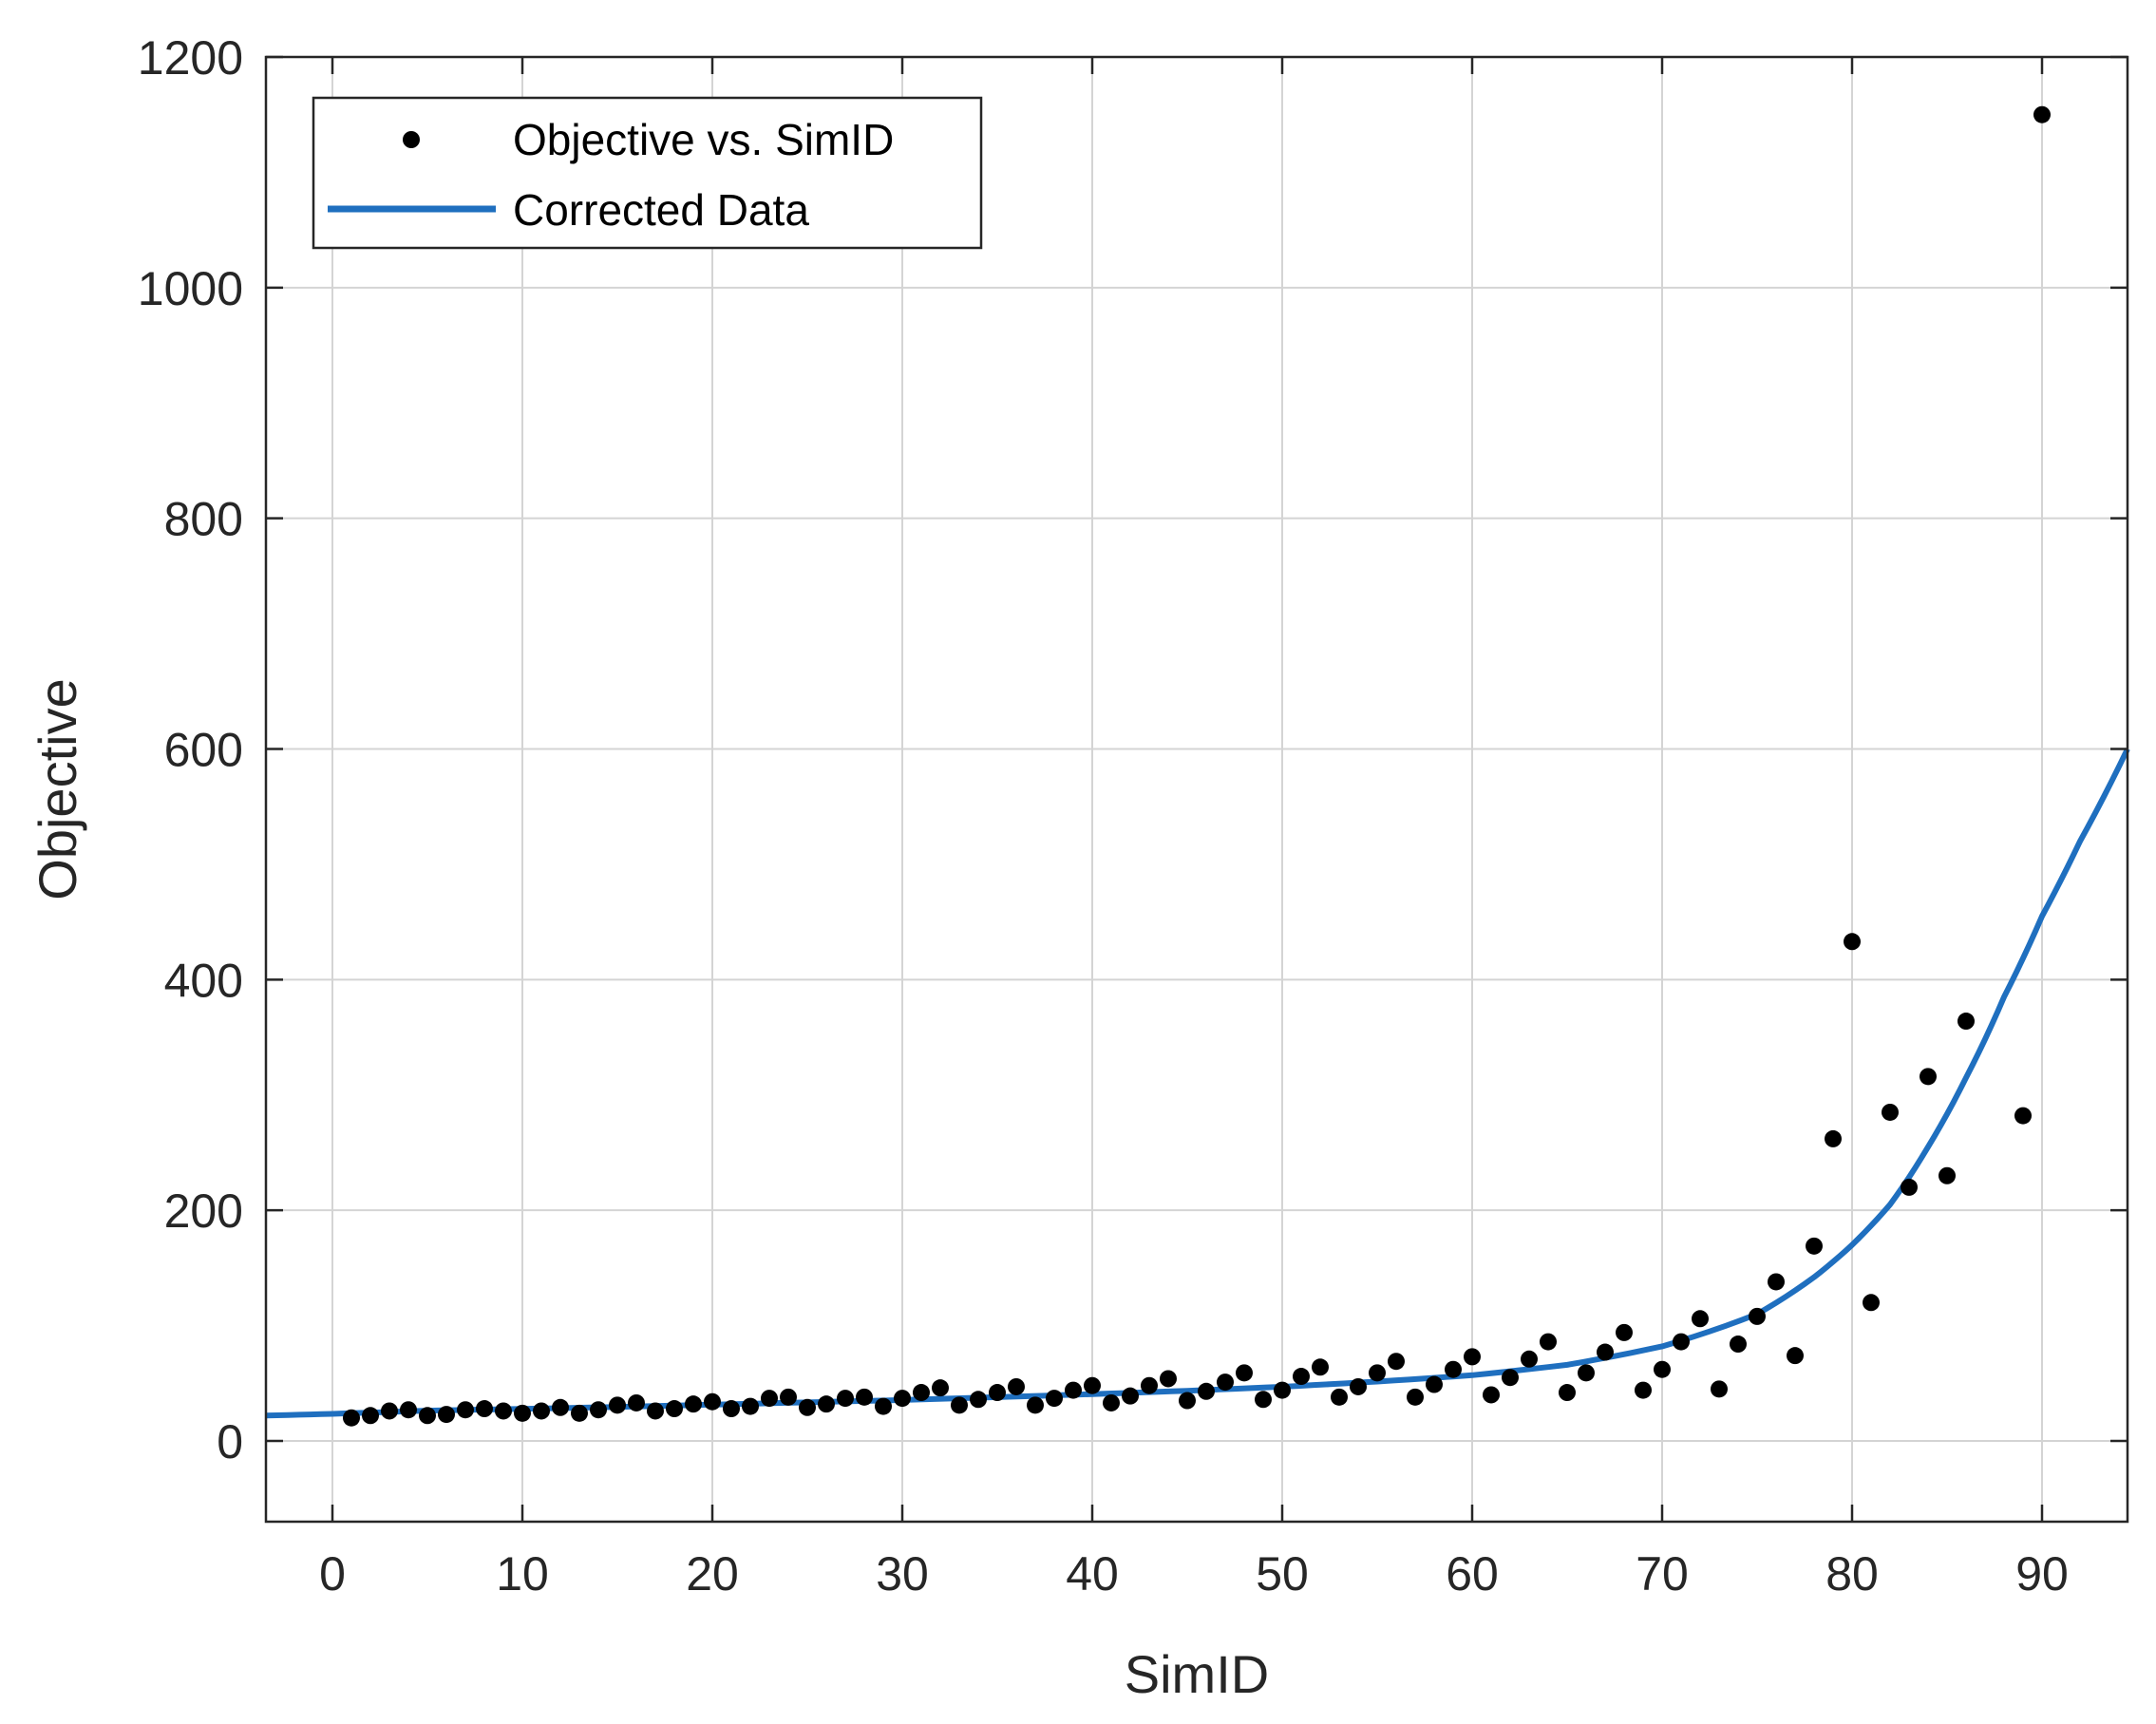 This screenshot has height=1724, width=2156. What do you see at coordinates (204, 519) in the screenshot?
I see `y-tick-label: 800` at bounding box center [204, 519].